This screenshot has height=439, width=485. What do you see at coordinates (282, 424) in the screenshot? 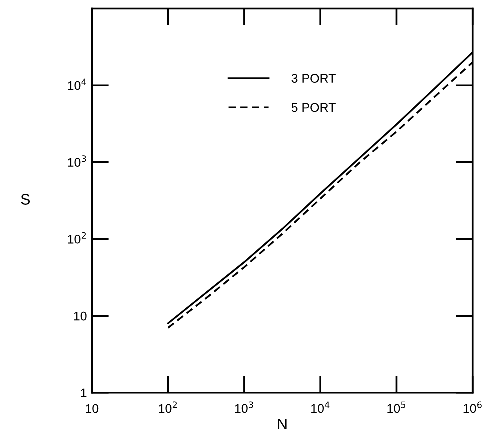
I see `x-axis-title: N` at bounding box center [282, 424].